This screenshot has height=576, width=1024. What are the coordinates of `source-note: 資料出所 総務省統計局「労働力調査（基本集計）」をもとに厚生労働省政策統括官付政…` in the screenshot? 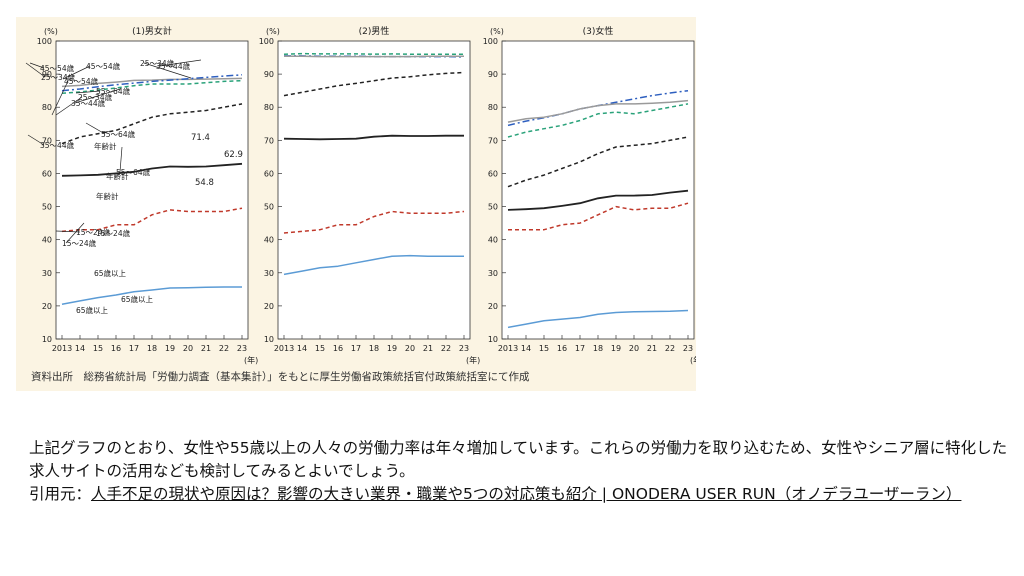 It's located at (280, 377).